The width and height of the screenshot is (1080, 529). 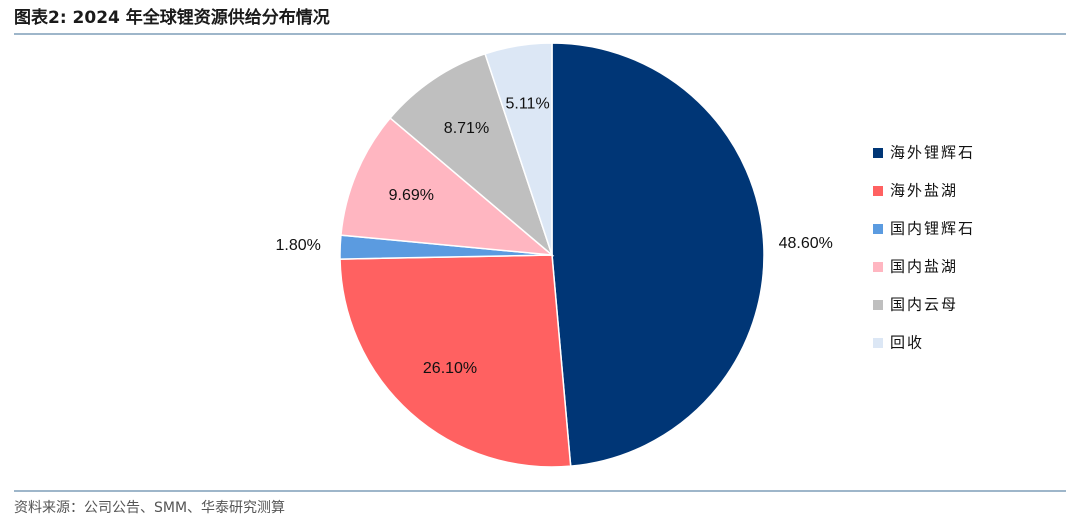 What do you see at coordinates (924, 191) in the screenshot?
I see `legend-label: 海外盐湖` at bounding box center [924, 191].